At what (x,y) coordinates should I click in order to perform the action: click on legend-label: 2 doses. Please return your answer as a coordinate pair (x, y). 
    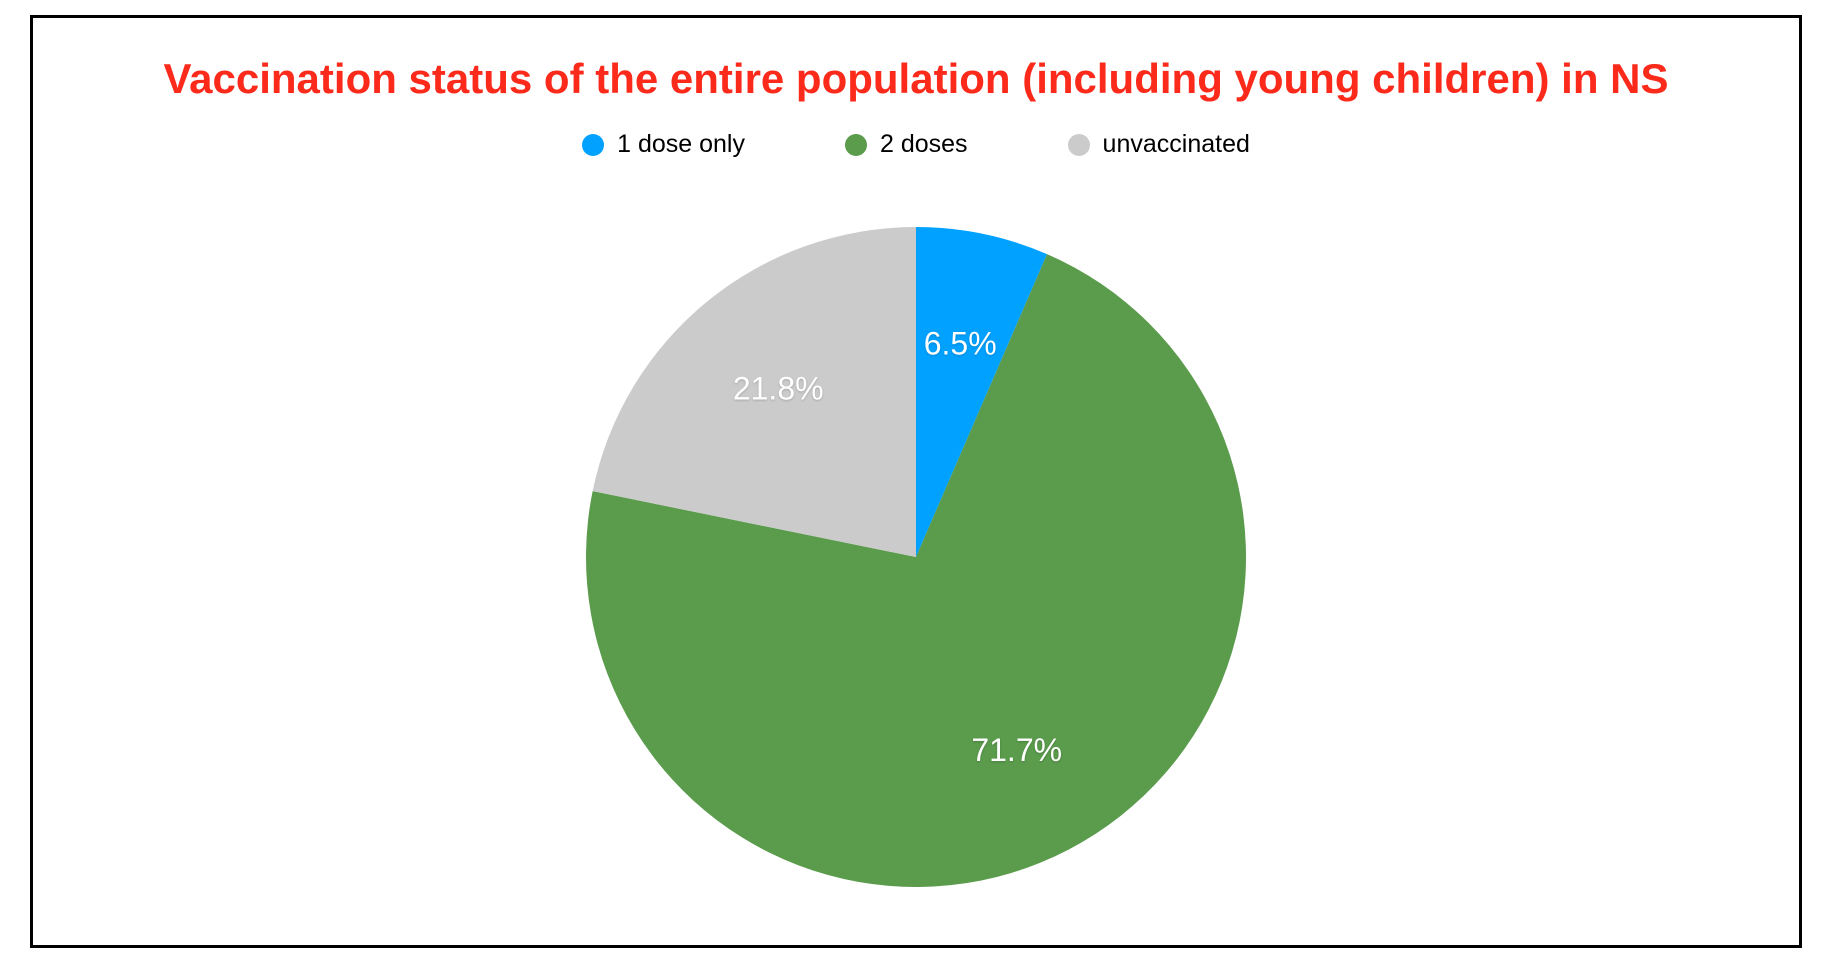
    Looking at the image, I should click on (923, 144).